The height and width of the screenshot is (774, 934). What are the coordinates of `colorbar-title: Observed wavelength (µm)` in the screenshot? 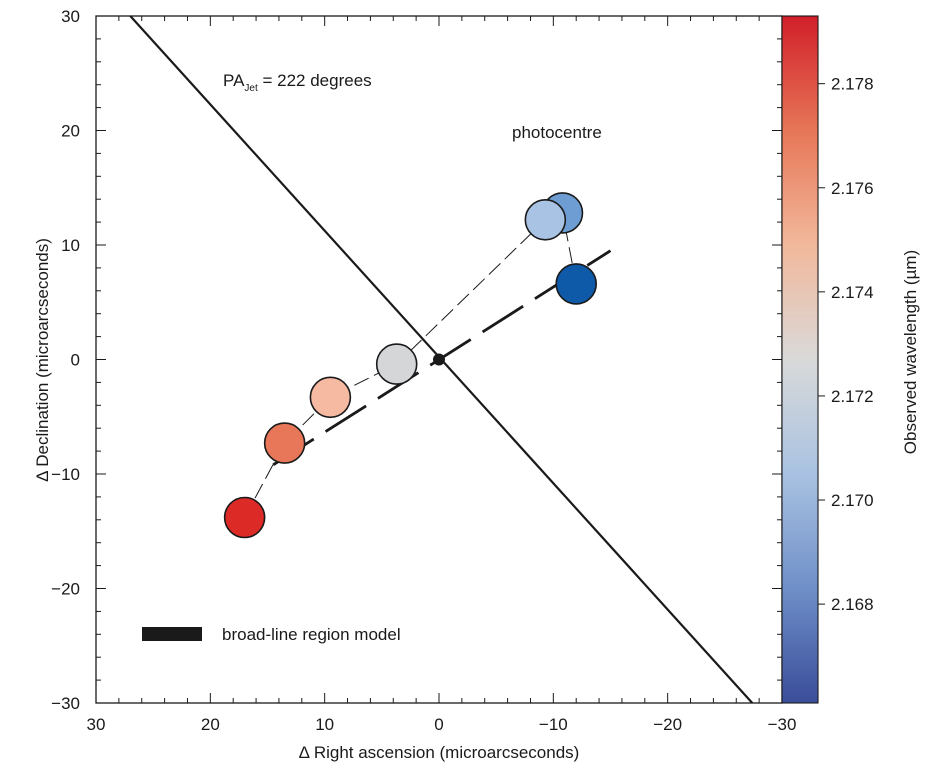 It's located at (910, 352).